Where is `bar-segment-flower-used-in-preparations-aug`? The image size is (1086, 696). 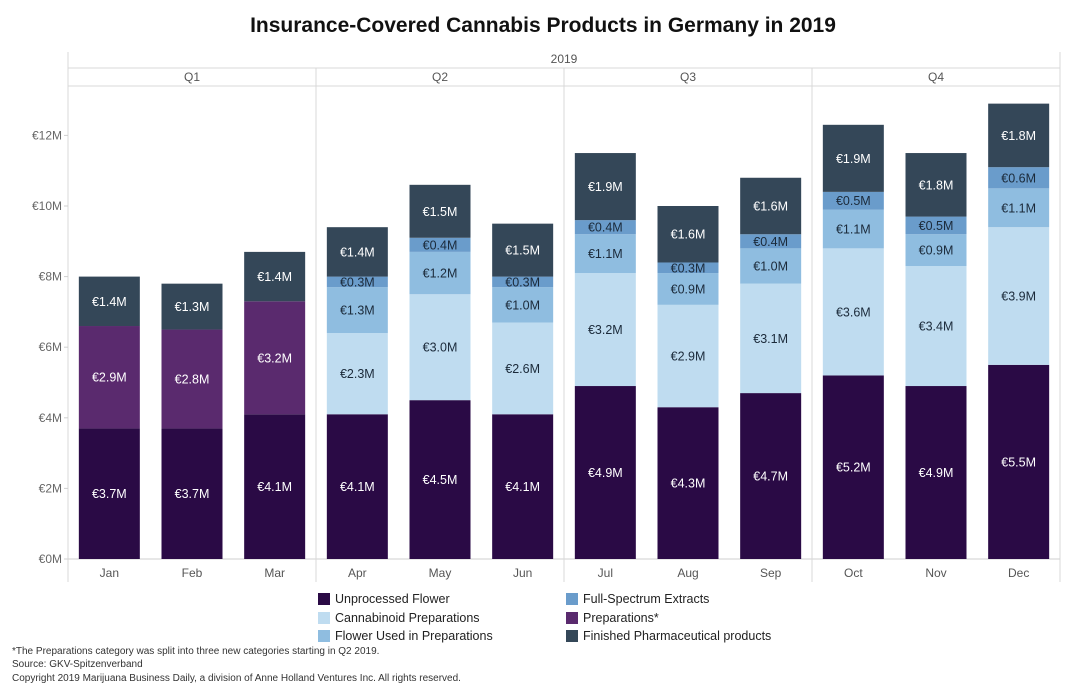 bar-segment-flower-used-in-preparations-aug is located at coordinates (688, 289).